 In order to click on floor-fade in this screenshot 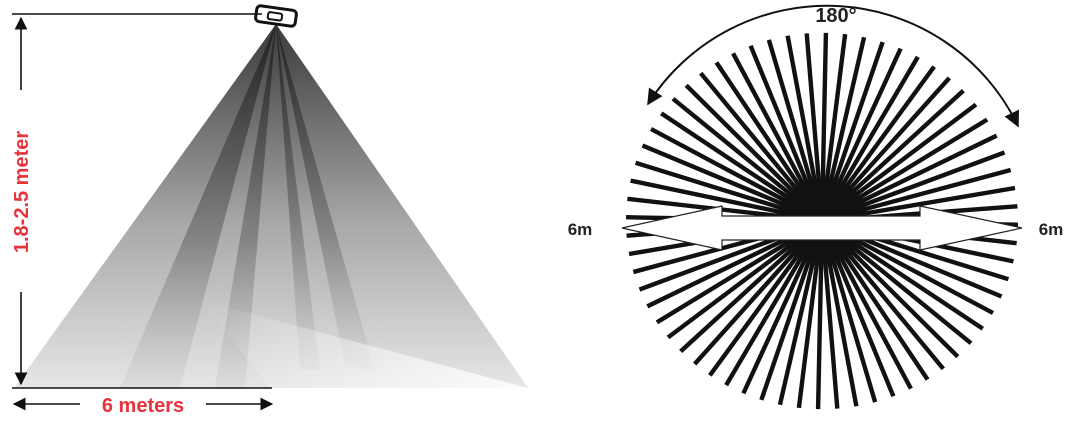, I will do `click(364, 344)`.